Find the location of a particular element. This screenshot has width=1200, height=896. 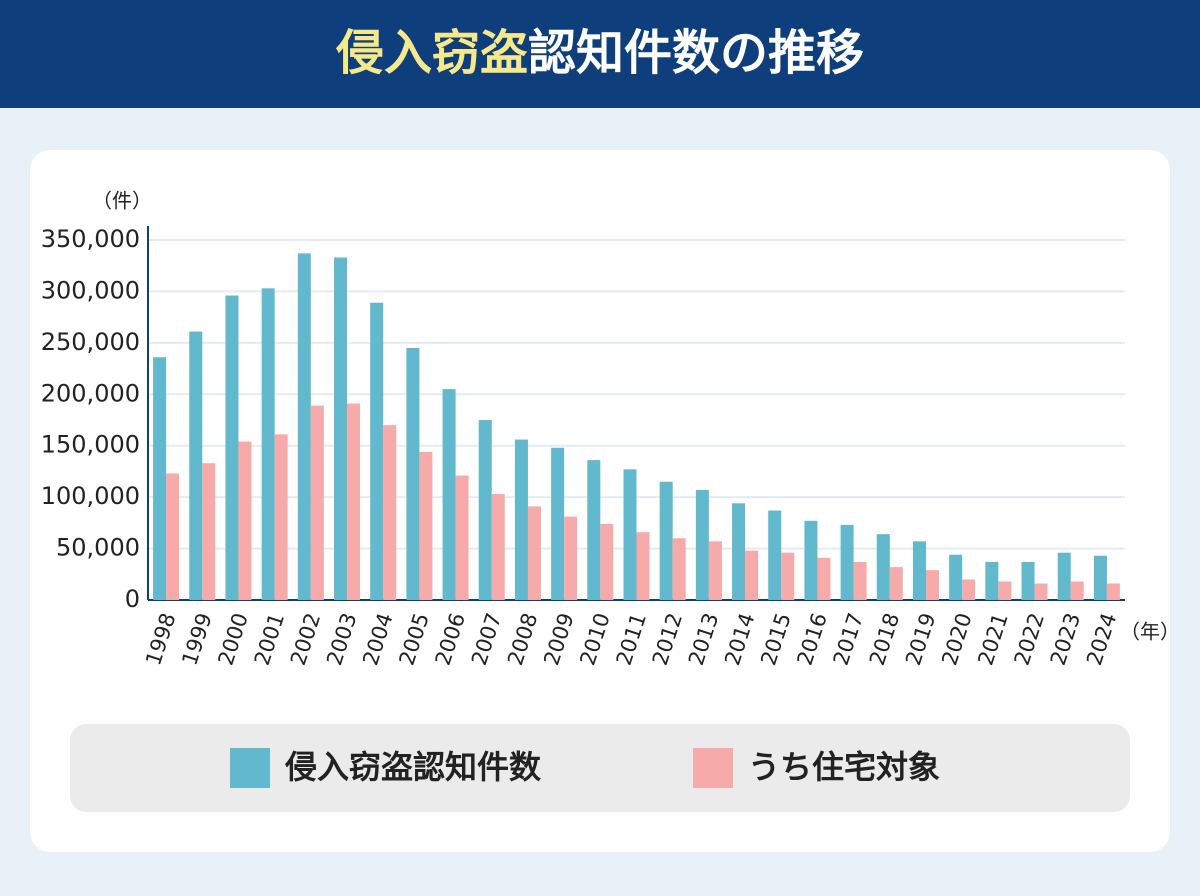

y-tick-label: 350,000 is located at coordinates (90, 239).